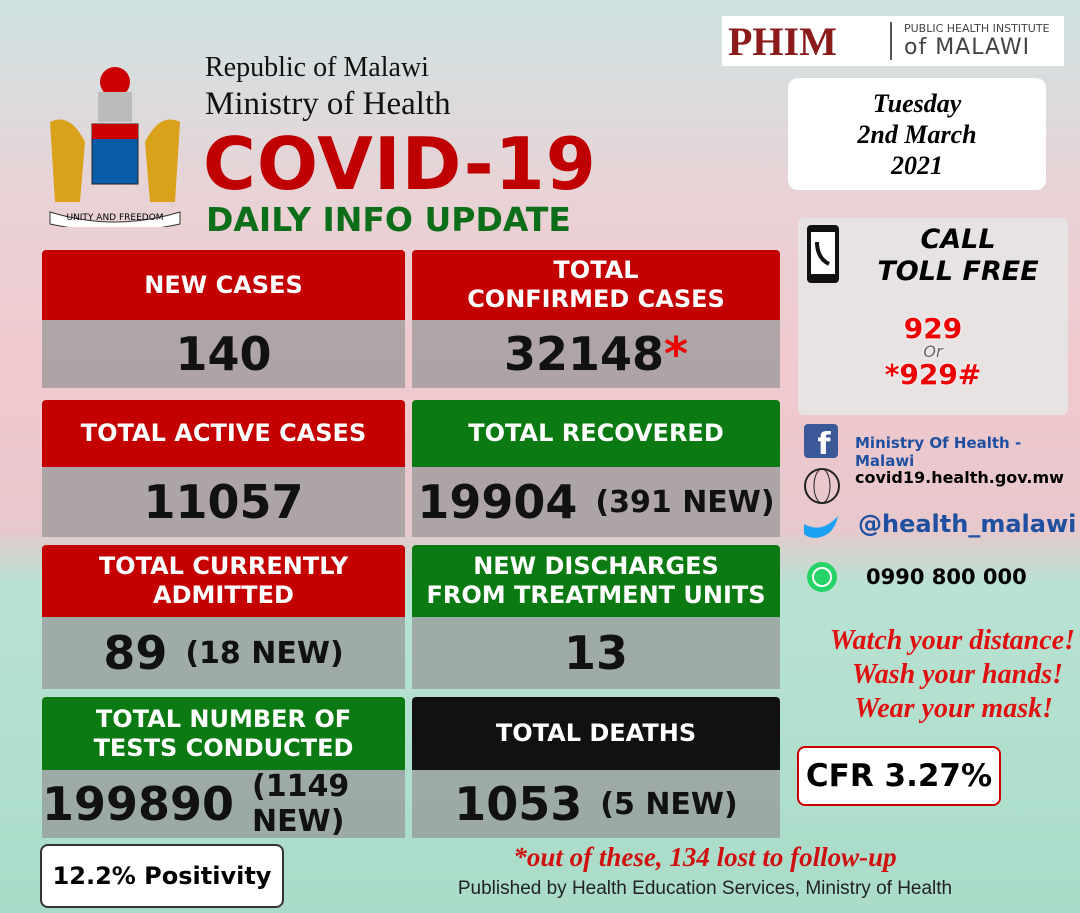 This screenshot has height=913, width=1080. What do you see at coordinates (917, 103) in the screenshot?
I see `date-line: Tuesday` at bounding box center [917, 103].